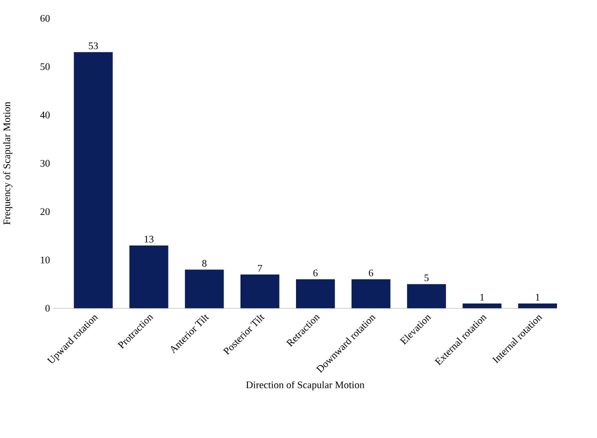  Describe the element at coordinates (260, 268) in the screenshot. I see `data-label: 7` at that location.